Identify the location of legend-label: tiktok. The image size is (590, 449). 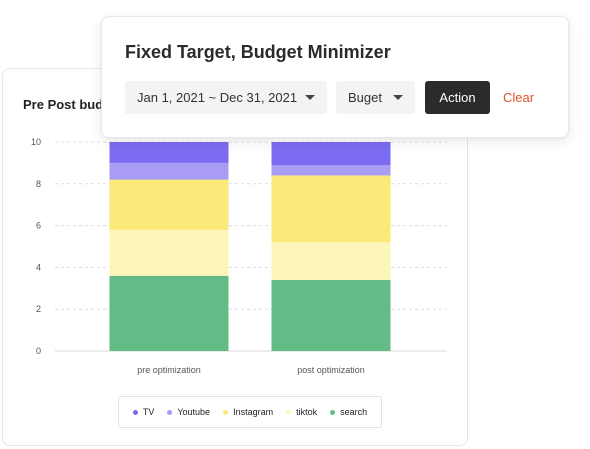
(307, 412).